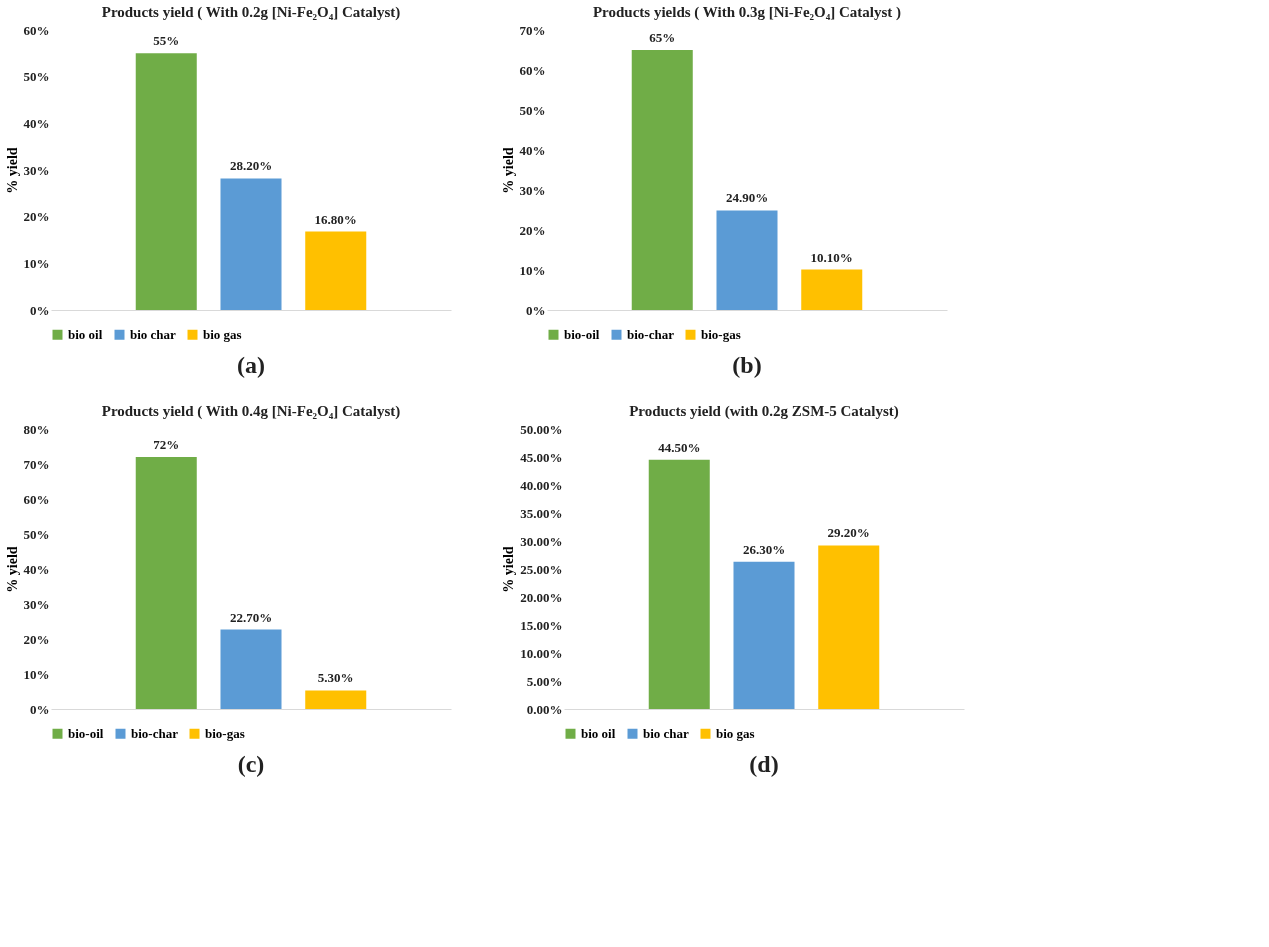 The width and height of the screenshot is (1269, 947). I want to click on data-label: 28.20%, so click(251, 166).